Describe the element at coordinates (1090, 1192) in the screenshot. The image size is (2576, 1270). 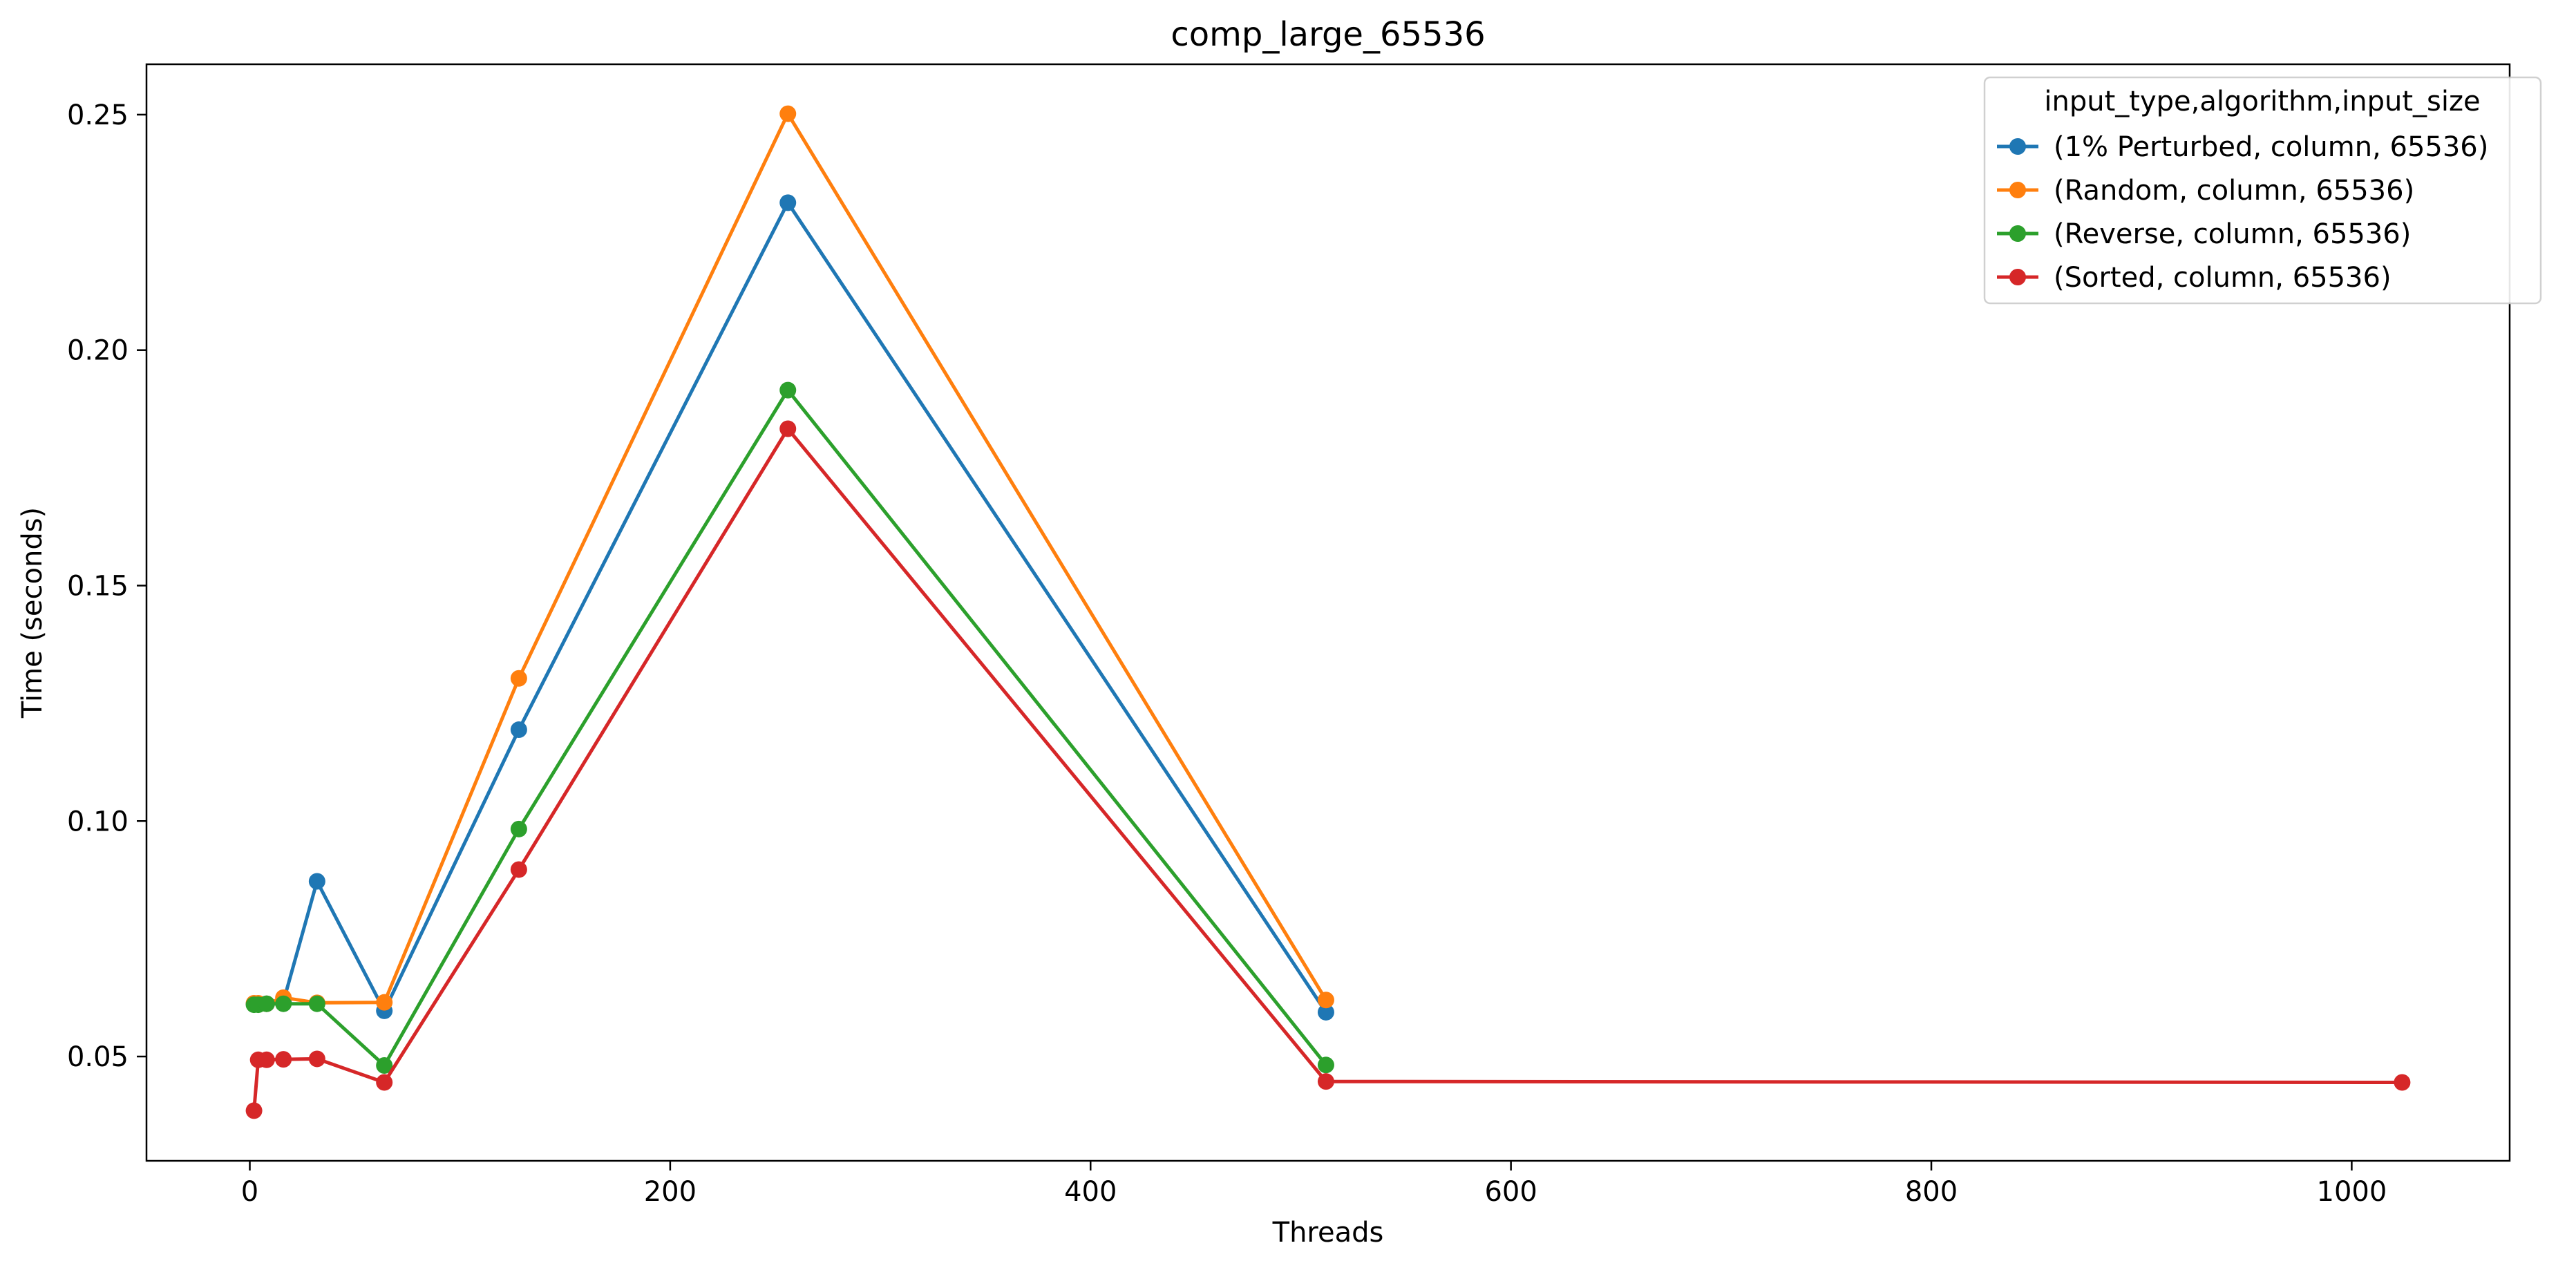
I see `x-tick-label: 400` at that location.